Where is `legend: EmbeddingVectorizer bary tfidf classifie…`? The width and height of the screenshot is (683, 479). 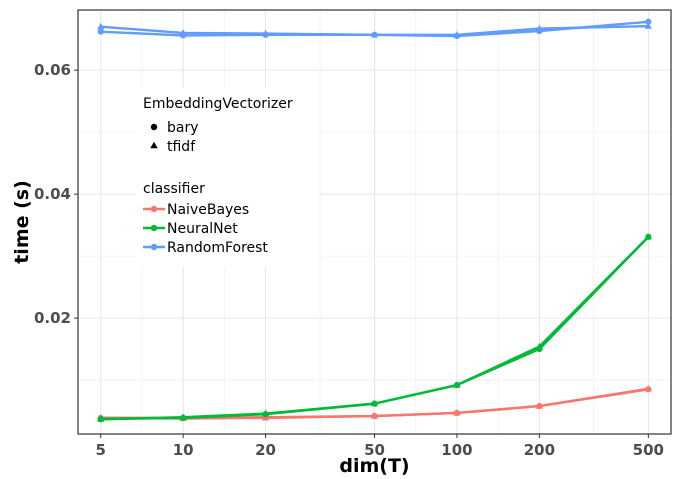 legend: EmbeddingVectorizer bary tfidf classifie… is located at coordinates (227, 177).